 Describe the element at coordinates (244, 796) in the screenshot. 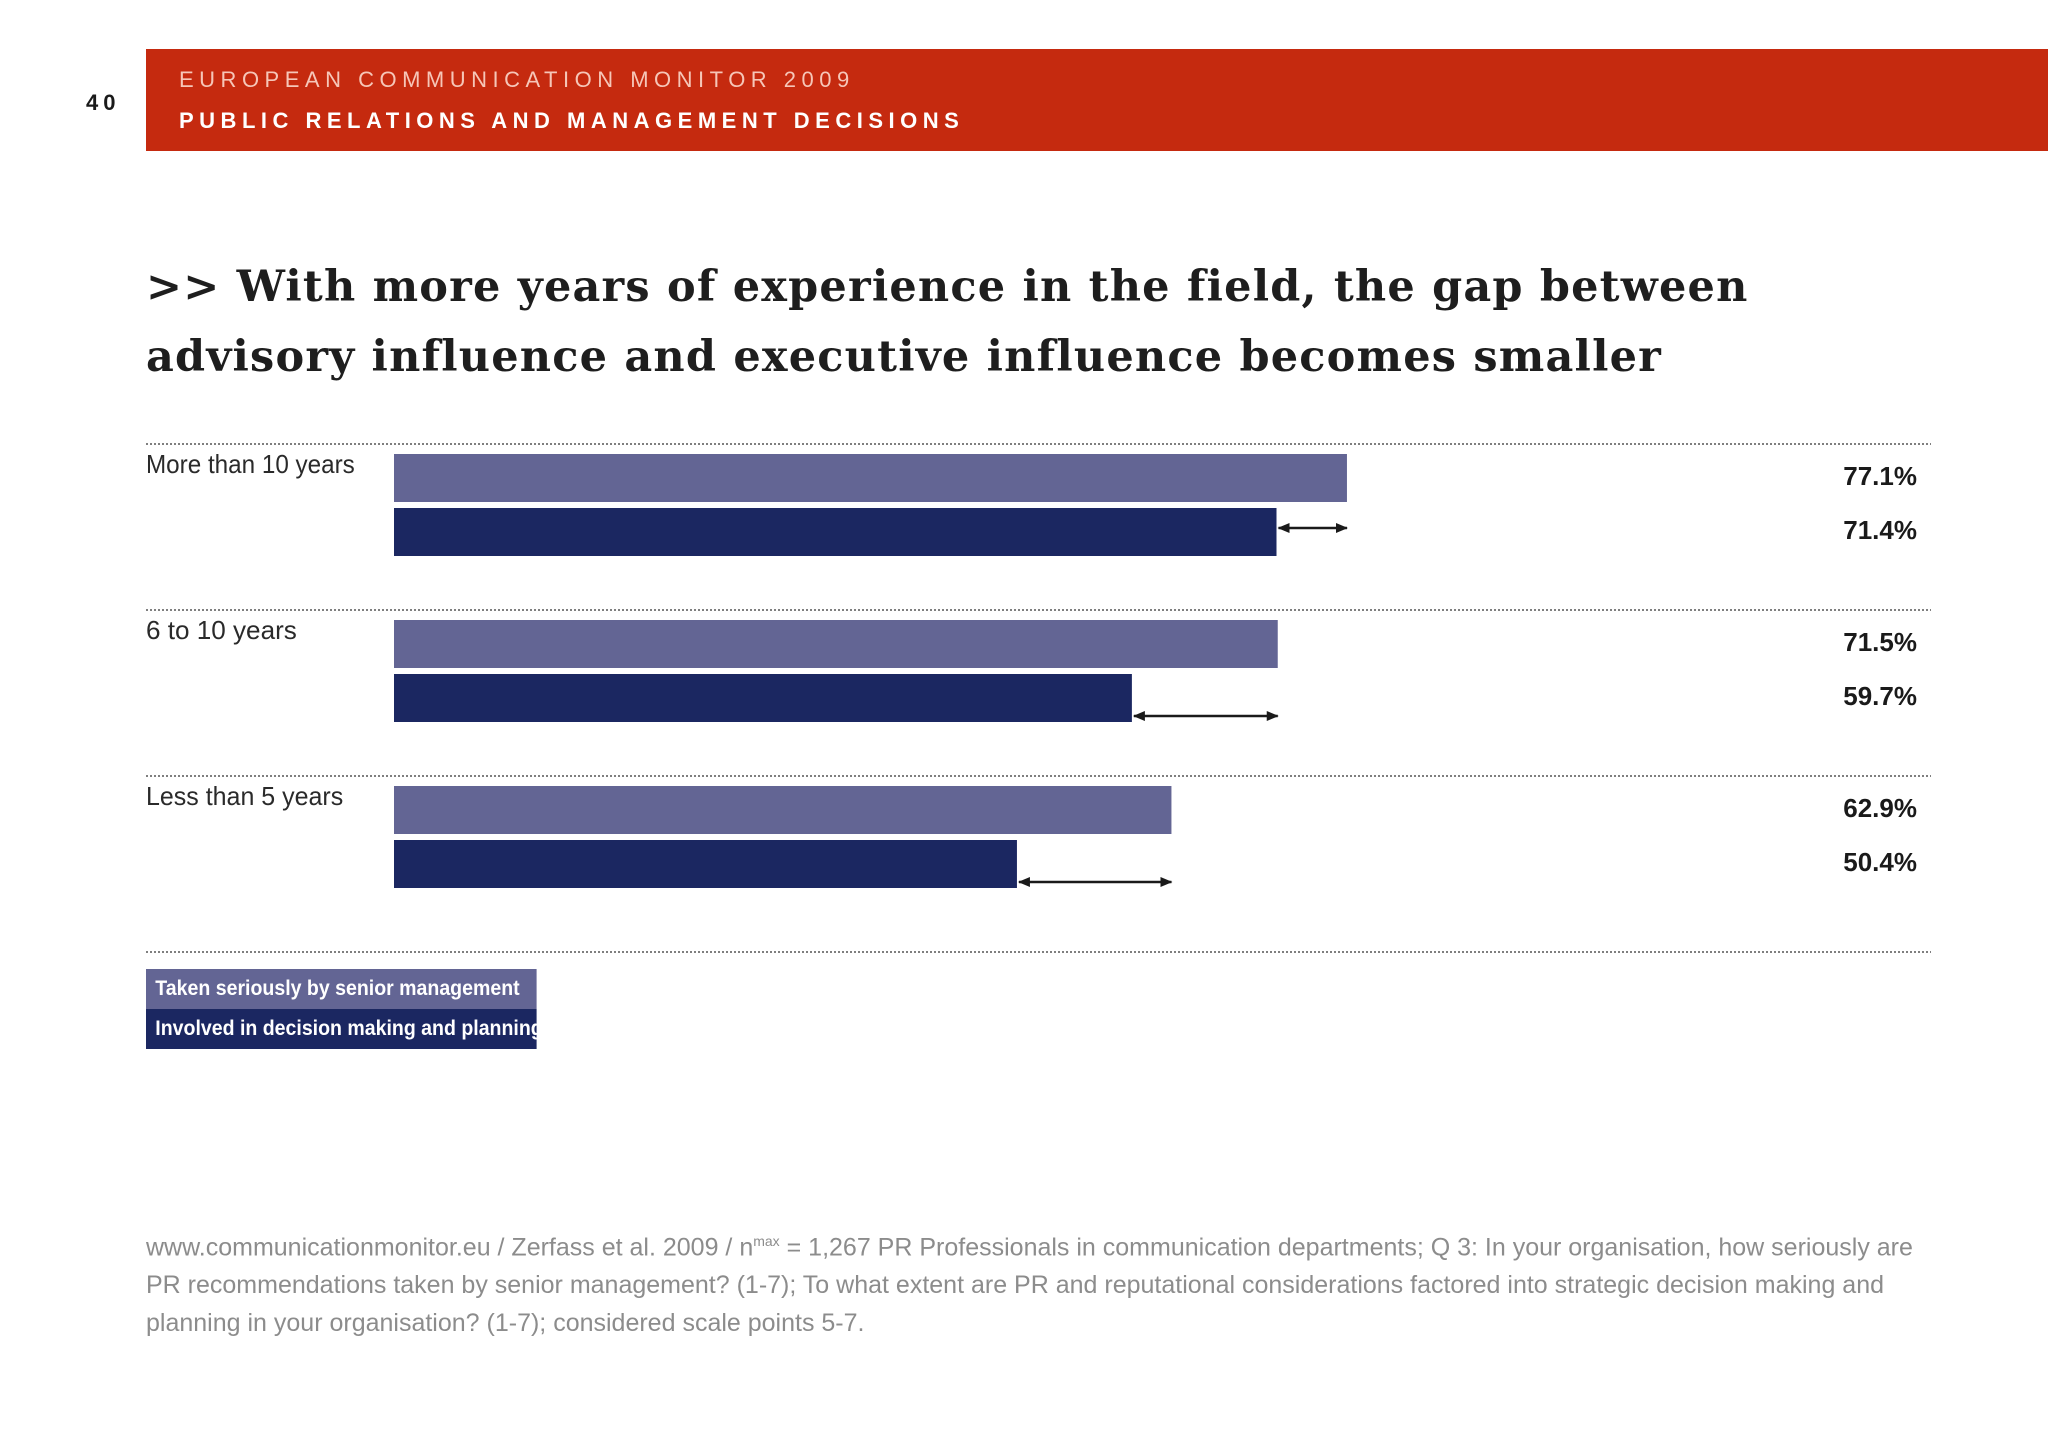

I see `category-label: Less than 5 years` at that location.